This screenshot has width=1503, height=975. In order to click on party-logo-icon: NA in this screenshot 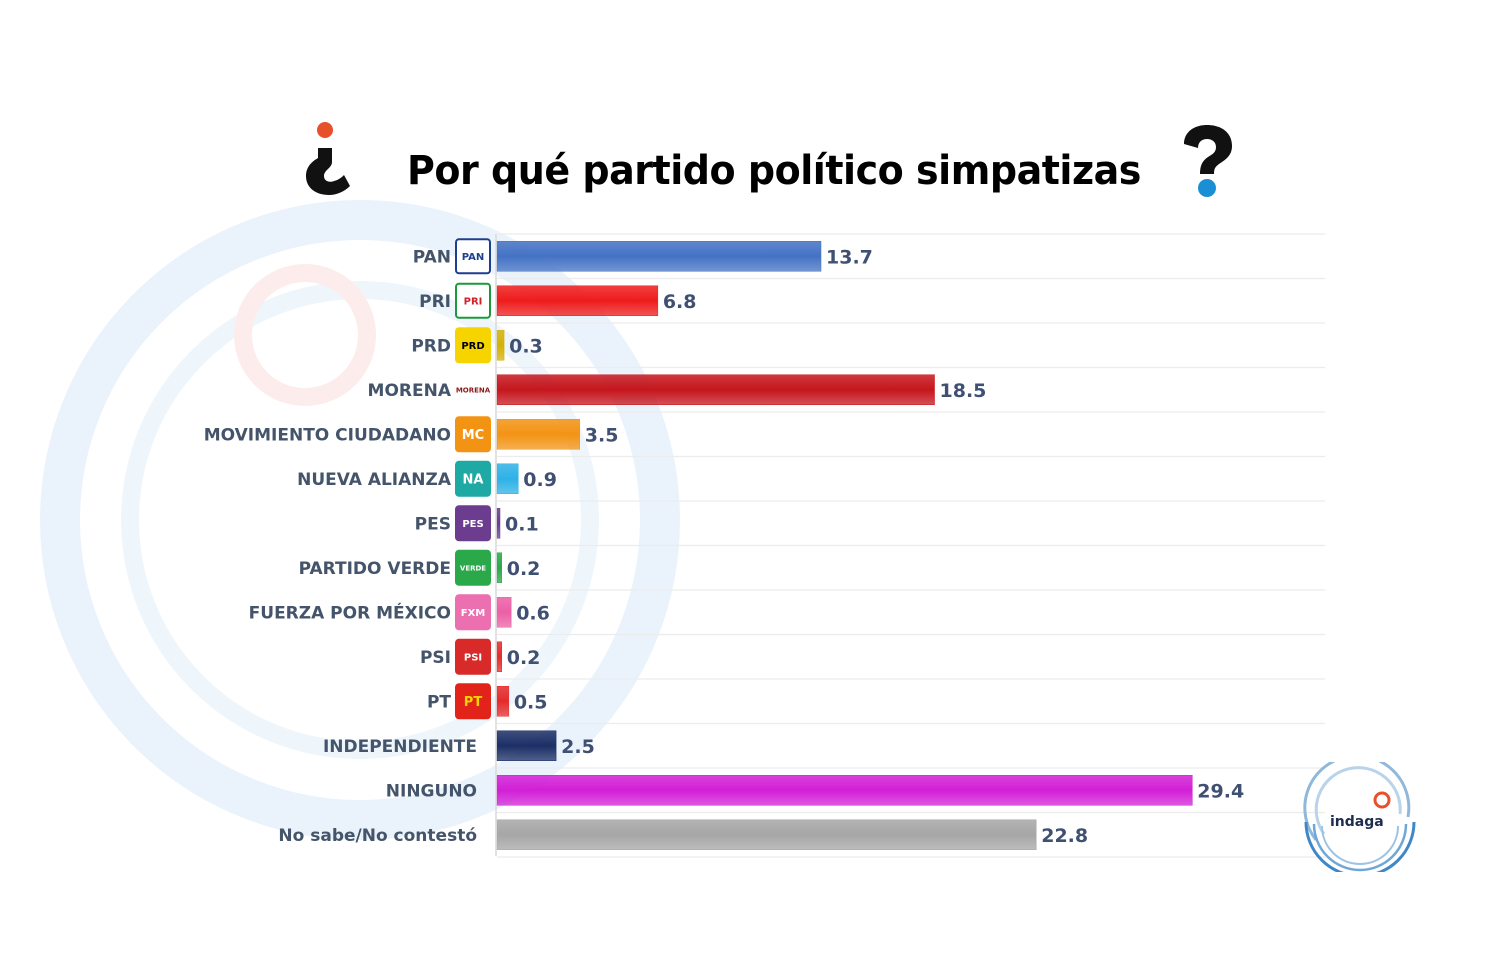, I will do `click(473, 478)`.